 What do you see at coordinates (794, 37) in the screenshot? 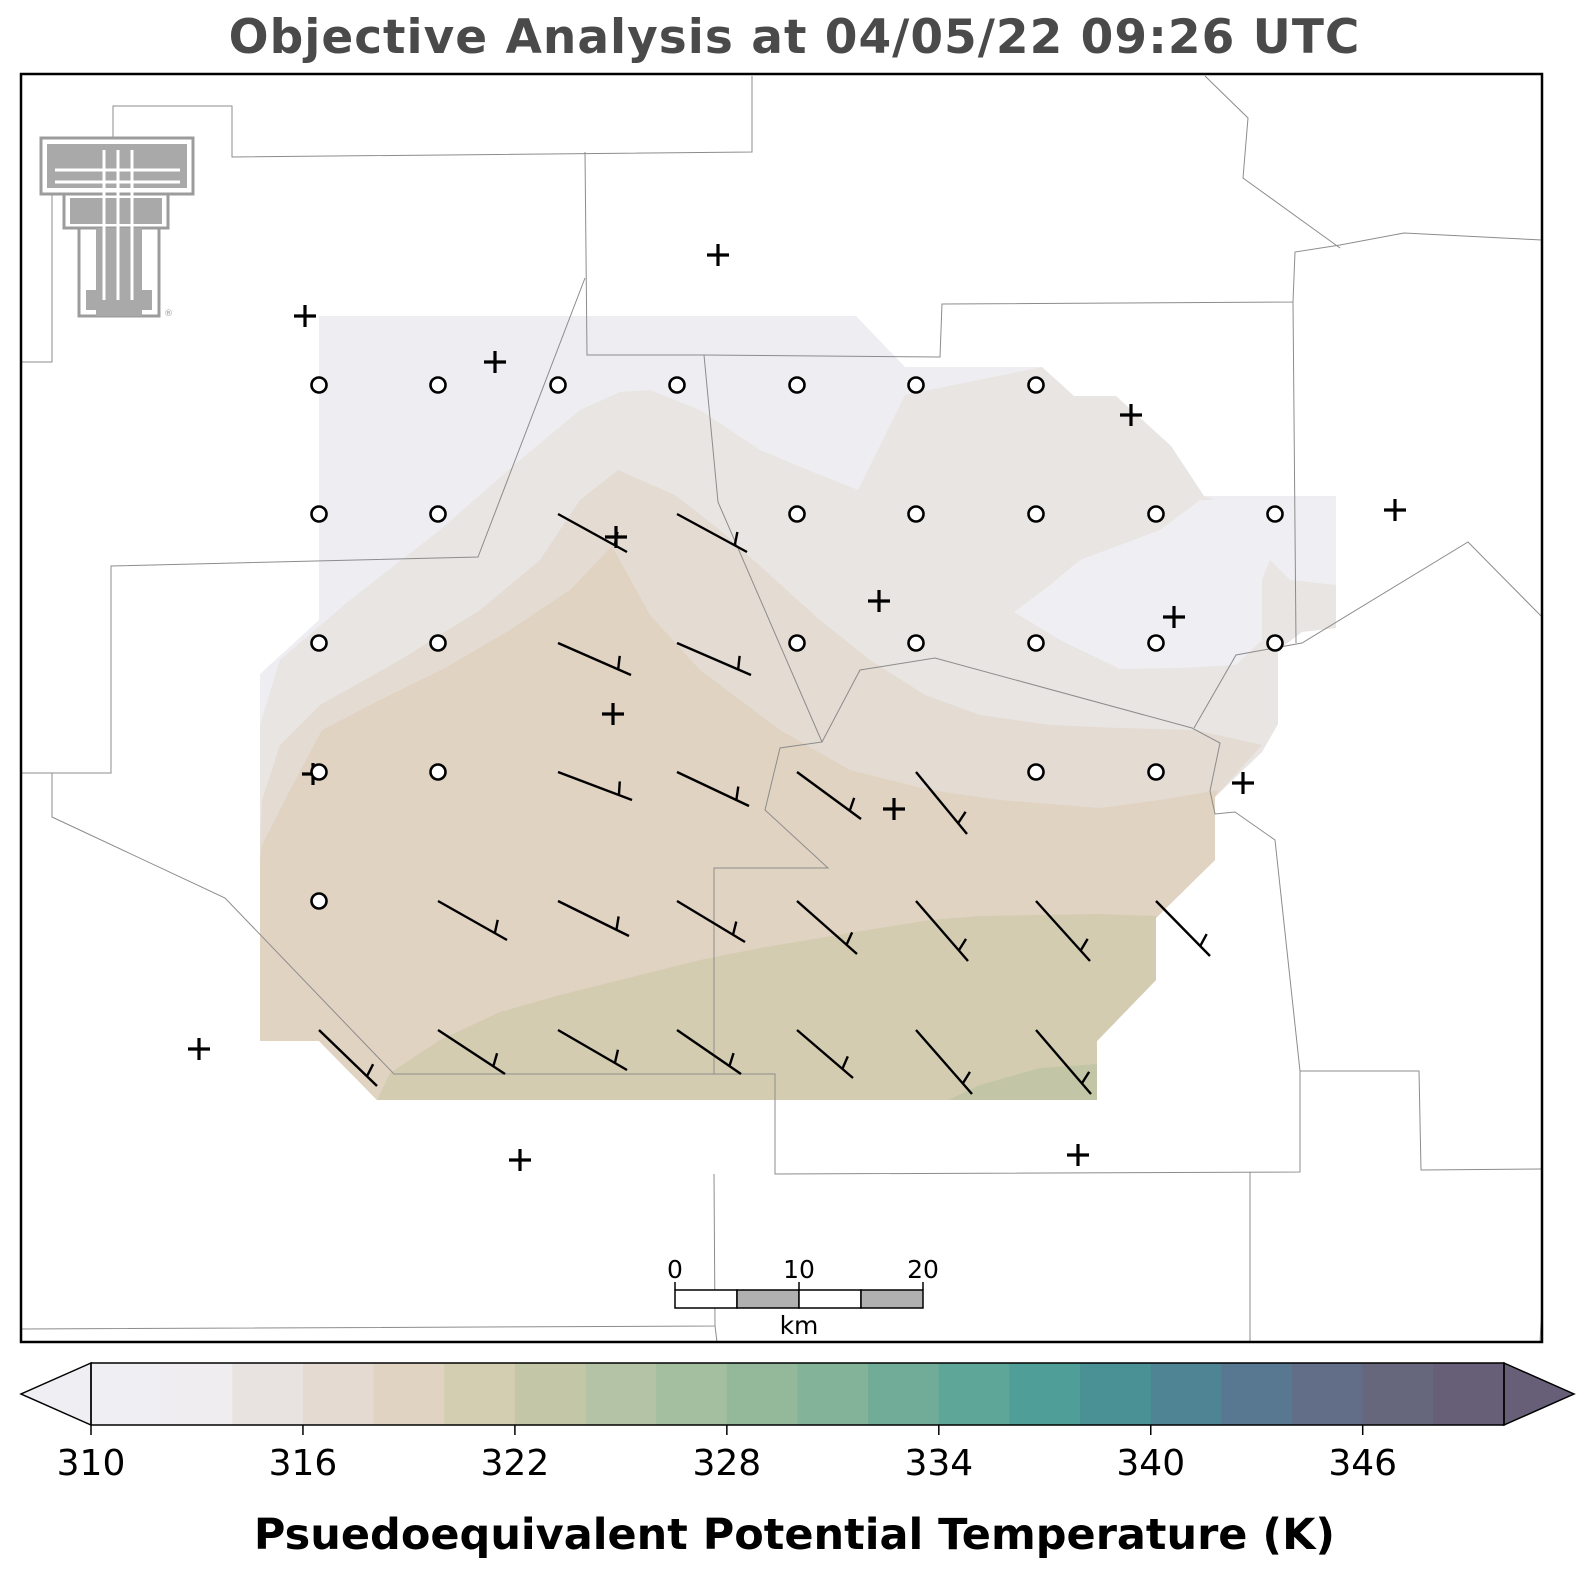
I see `page-title: Objective Analysis at 04/05/22 09:26 UTC` at bounding box center [794, 37].